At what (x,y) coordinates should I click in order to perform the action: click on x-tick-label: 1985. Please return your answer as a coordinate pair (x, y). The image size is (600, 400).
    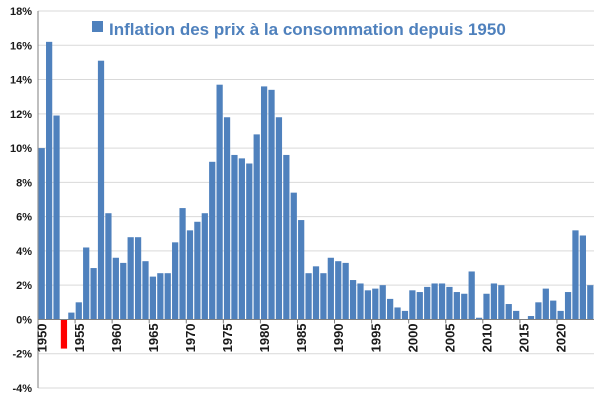
    Looking at the image, I should click on (301, 337).